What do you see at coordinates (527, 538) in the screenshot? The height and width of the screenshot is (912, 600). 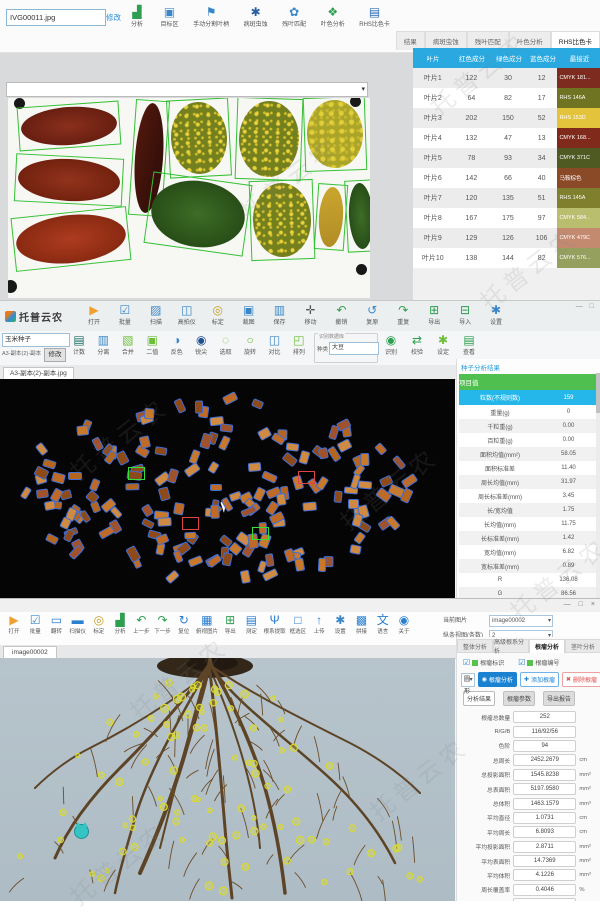 I see `result-row: 长标准差(mm) 1.42` at bounding box center [527, 538].